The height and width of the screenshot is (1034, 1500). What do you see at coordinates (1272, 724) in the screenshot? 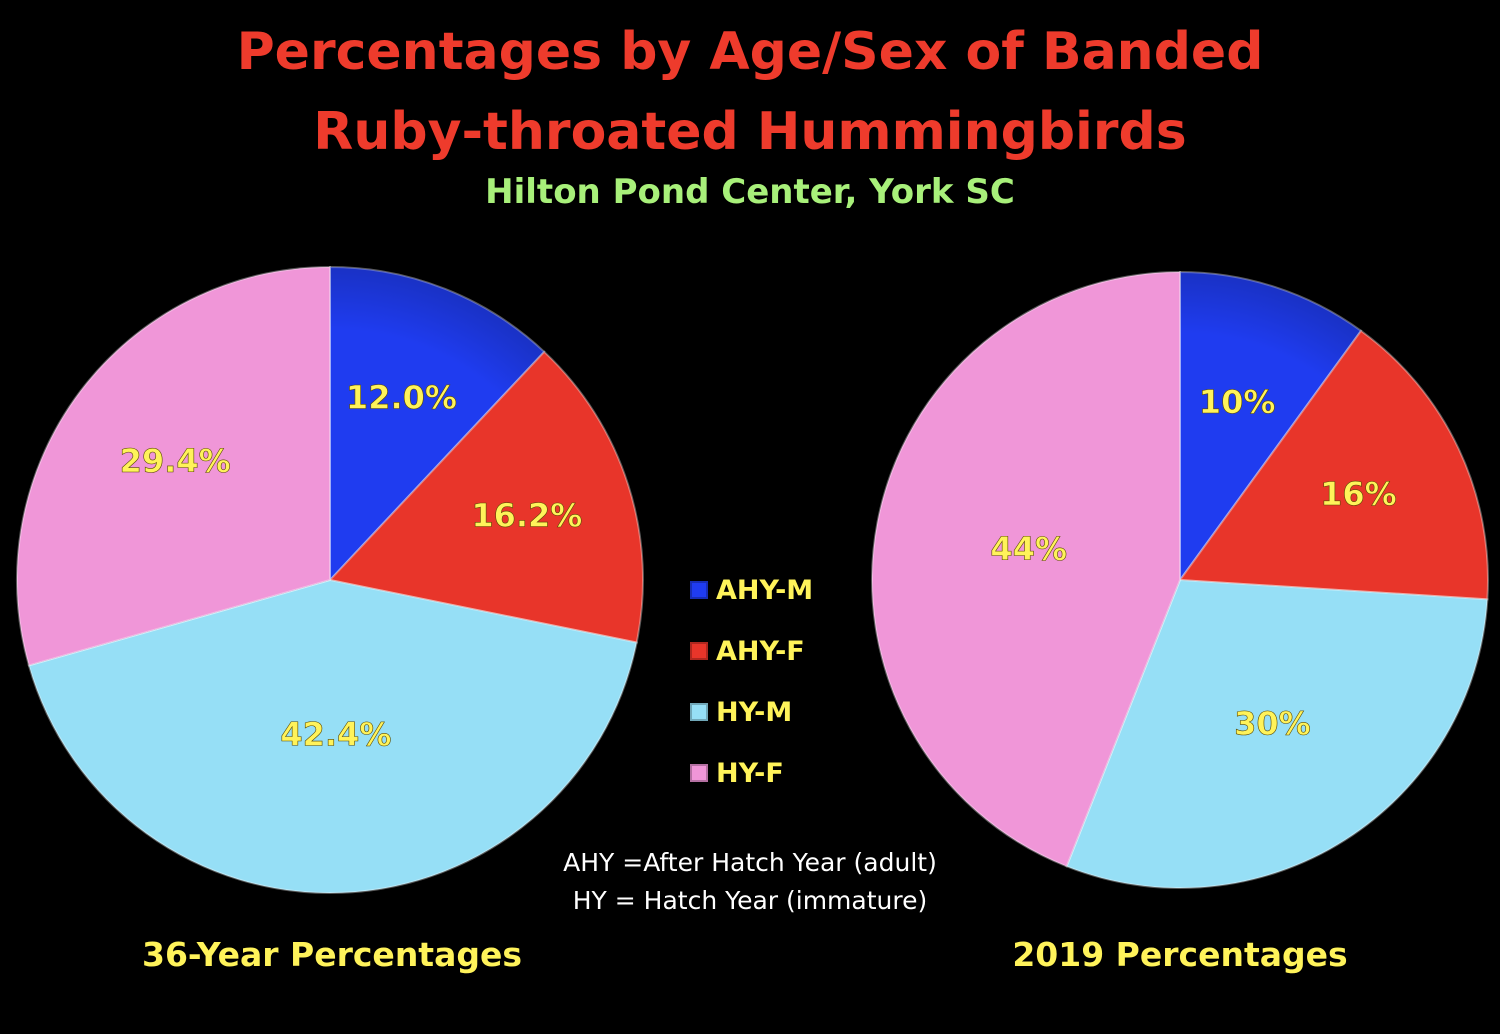
I see `pie-1-label-hy-m: 30%` at bounding box center [1272, 724].